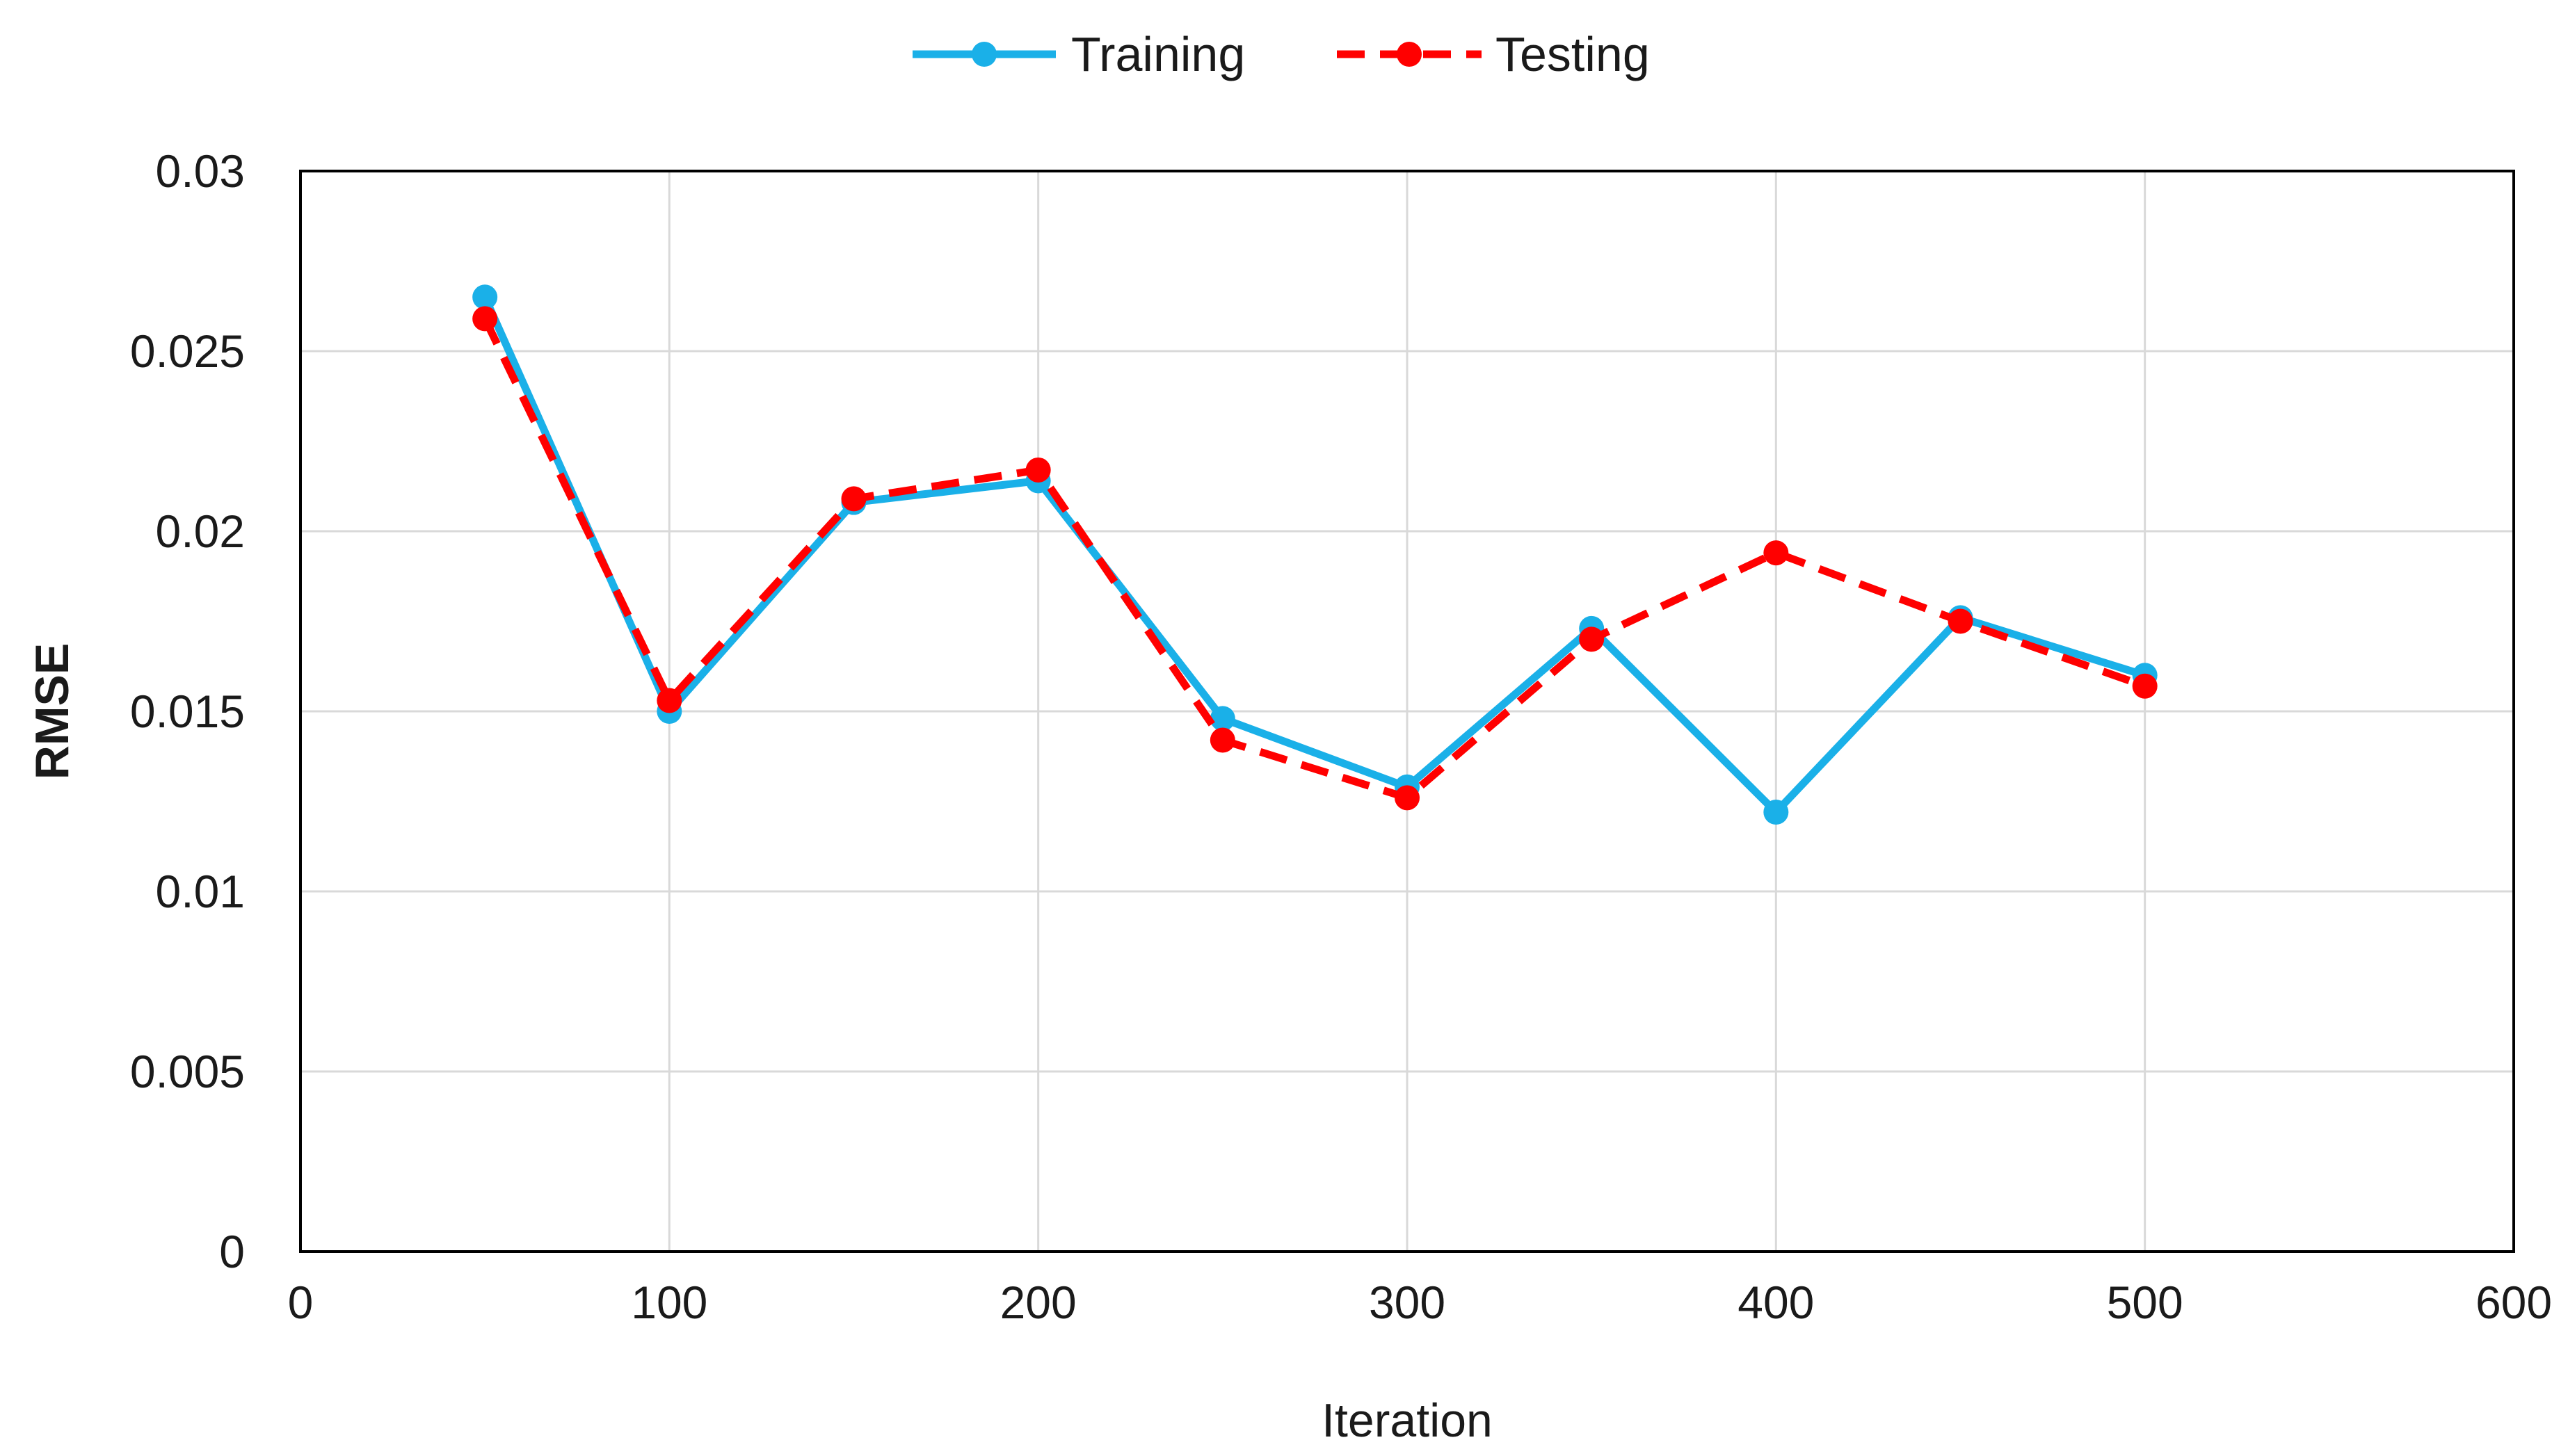 The height and width of the screenshot is (1456, 2568). I want to click on x-tick-label: 300, so click(1407, 1302).